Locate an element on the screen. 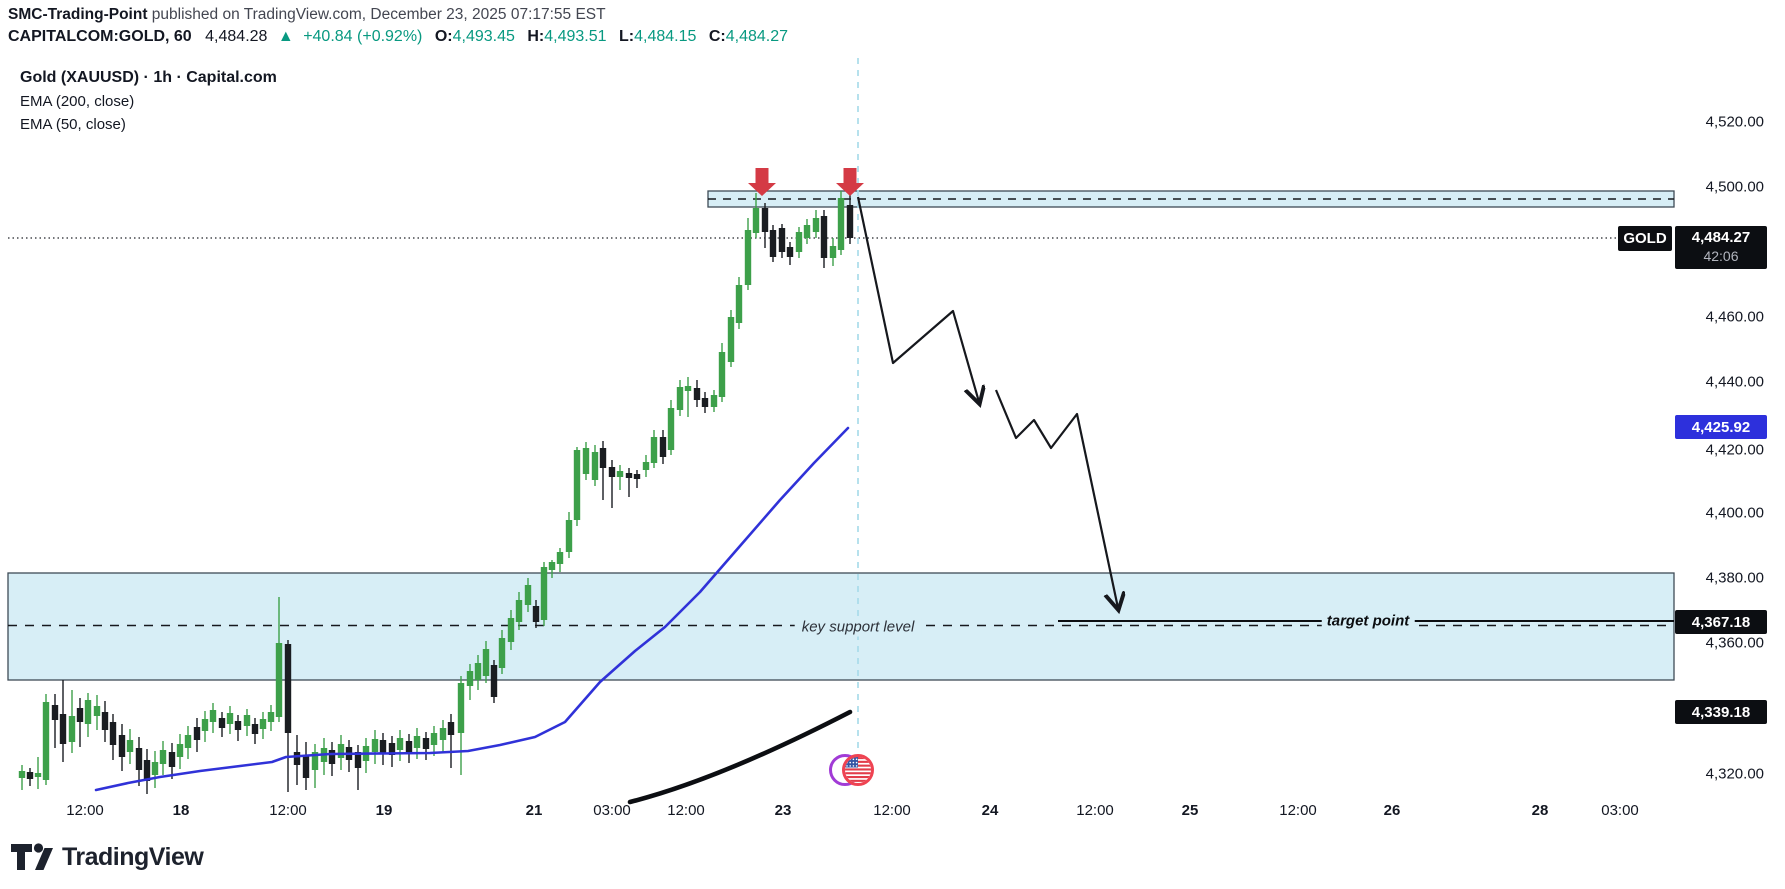  close-label: C: is located at coordinates (717, 36).